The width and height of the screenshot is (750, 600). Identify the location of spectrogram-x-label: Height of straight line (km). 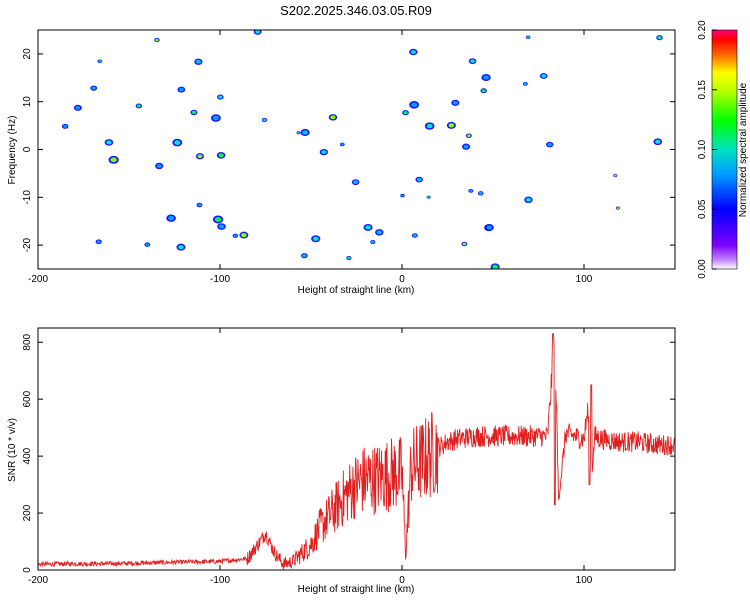
(356, 290).